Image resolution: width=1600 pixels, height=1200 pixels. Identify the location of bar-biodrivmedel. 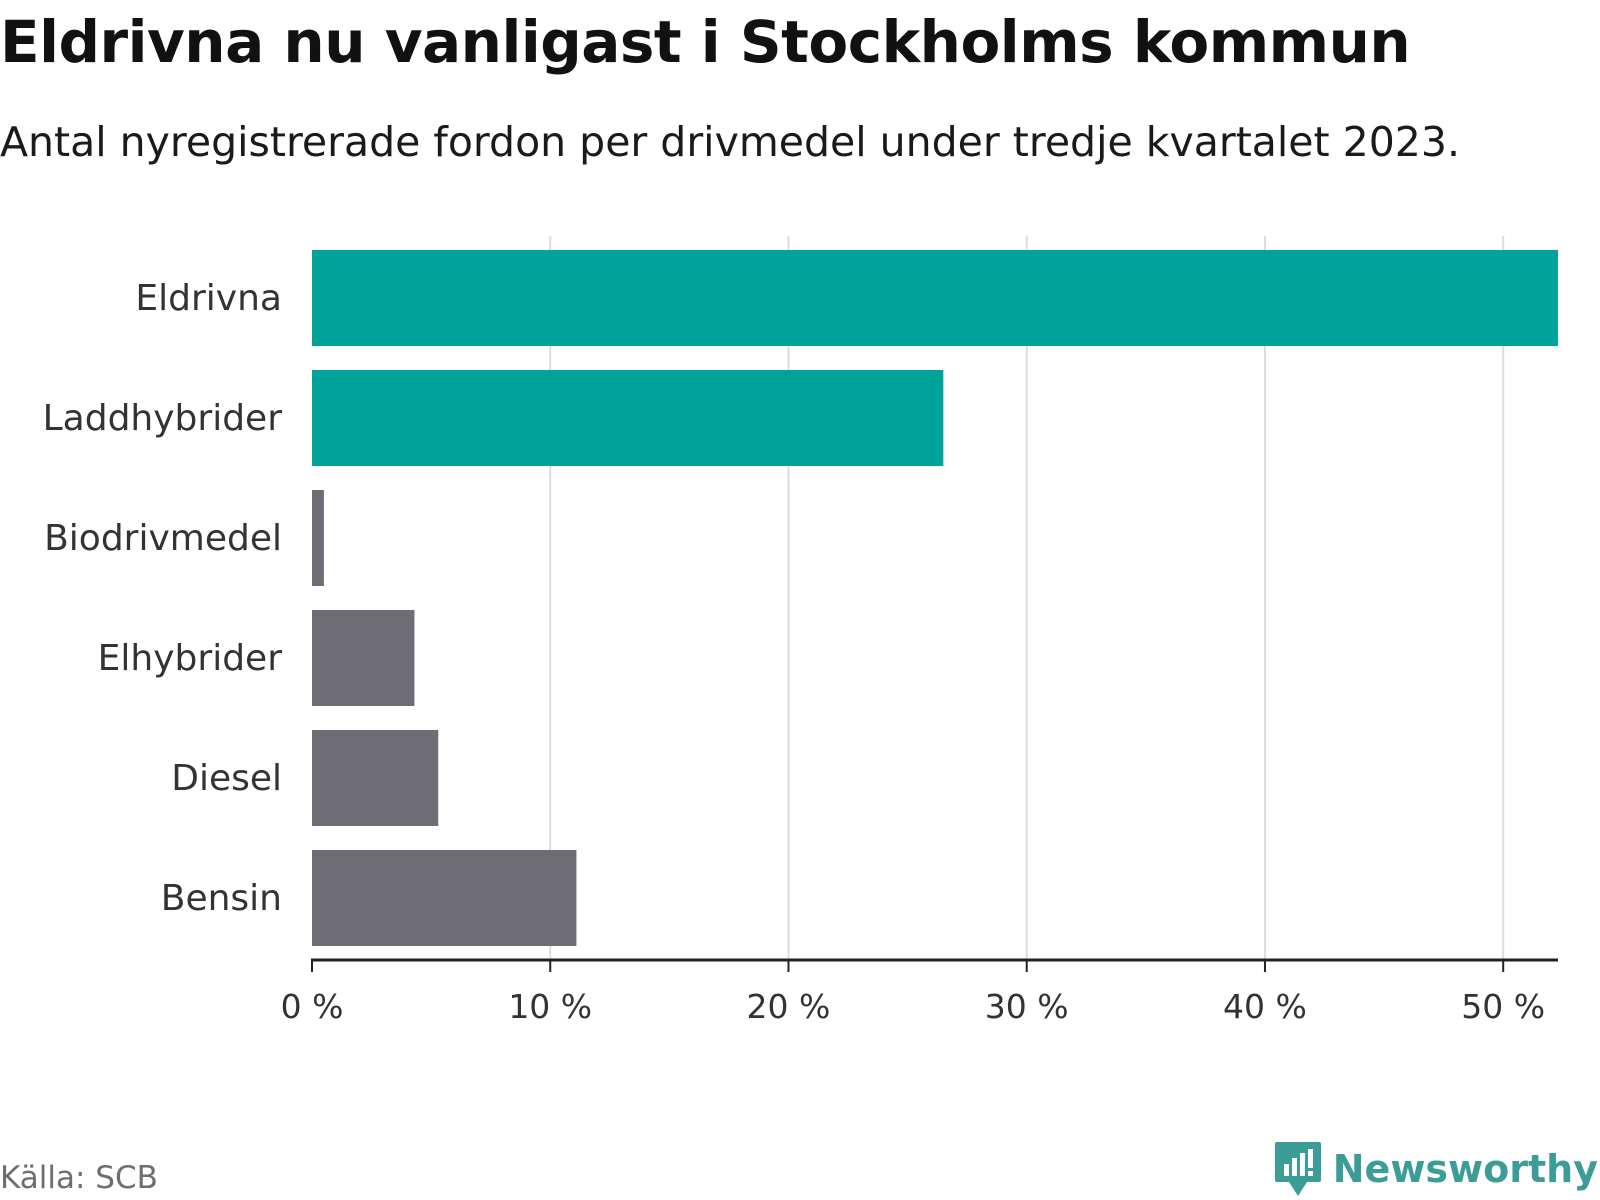
(318, 538).